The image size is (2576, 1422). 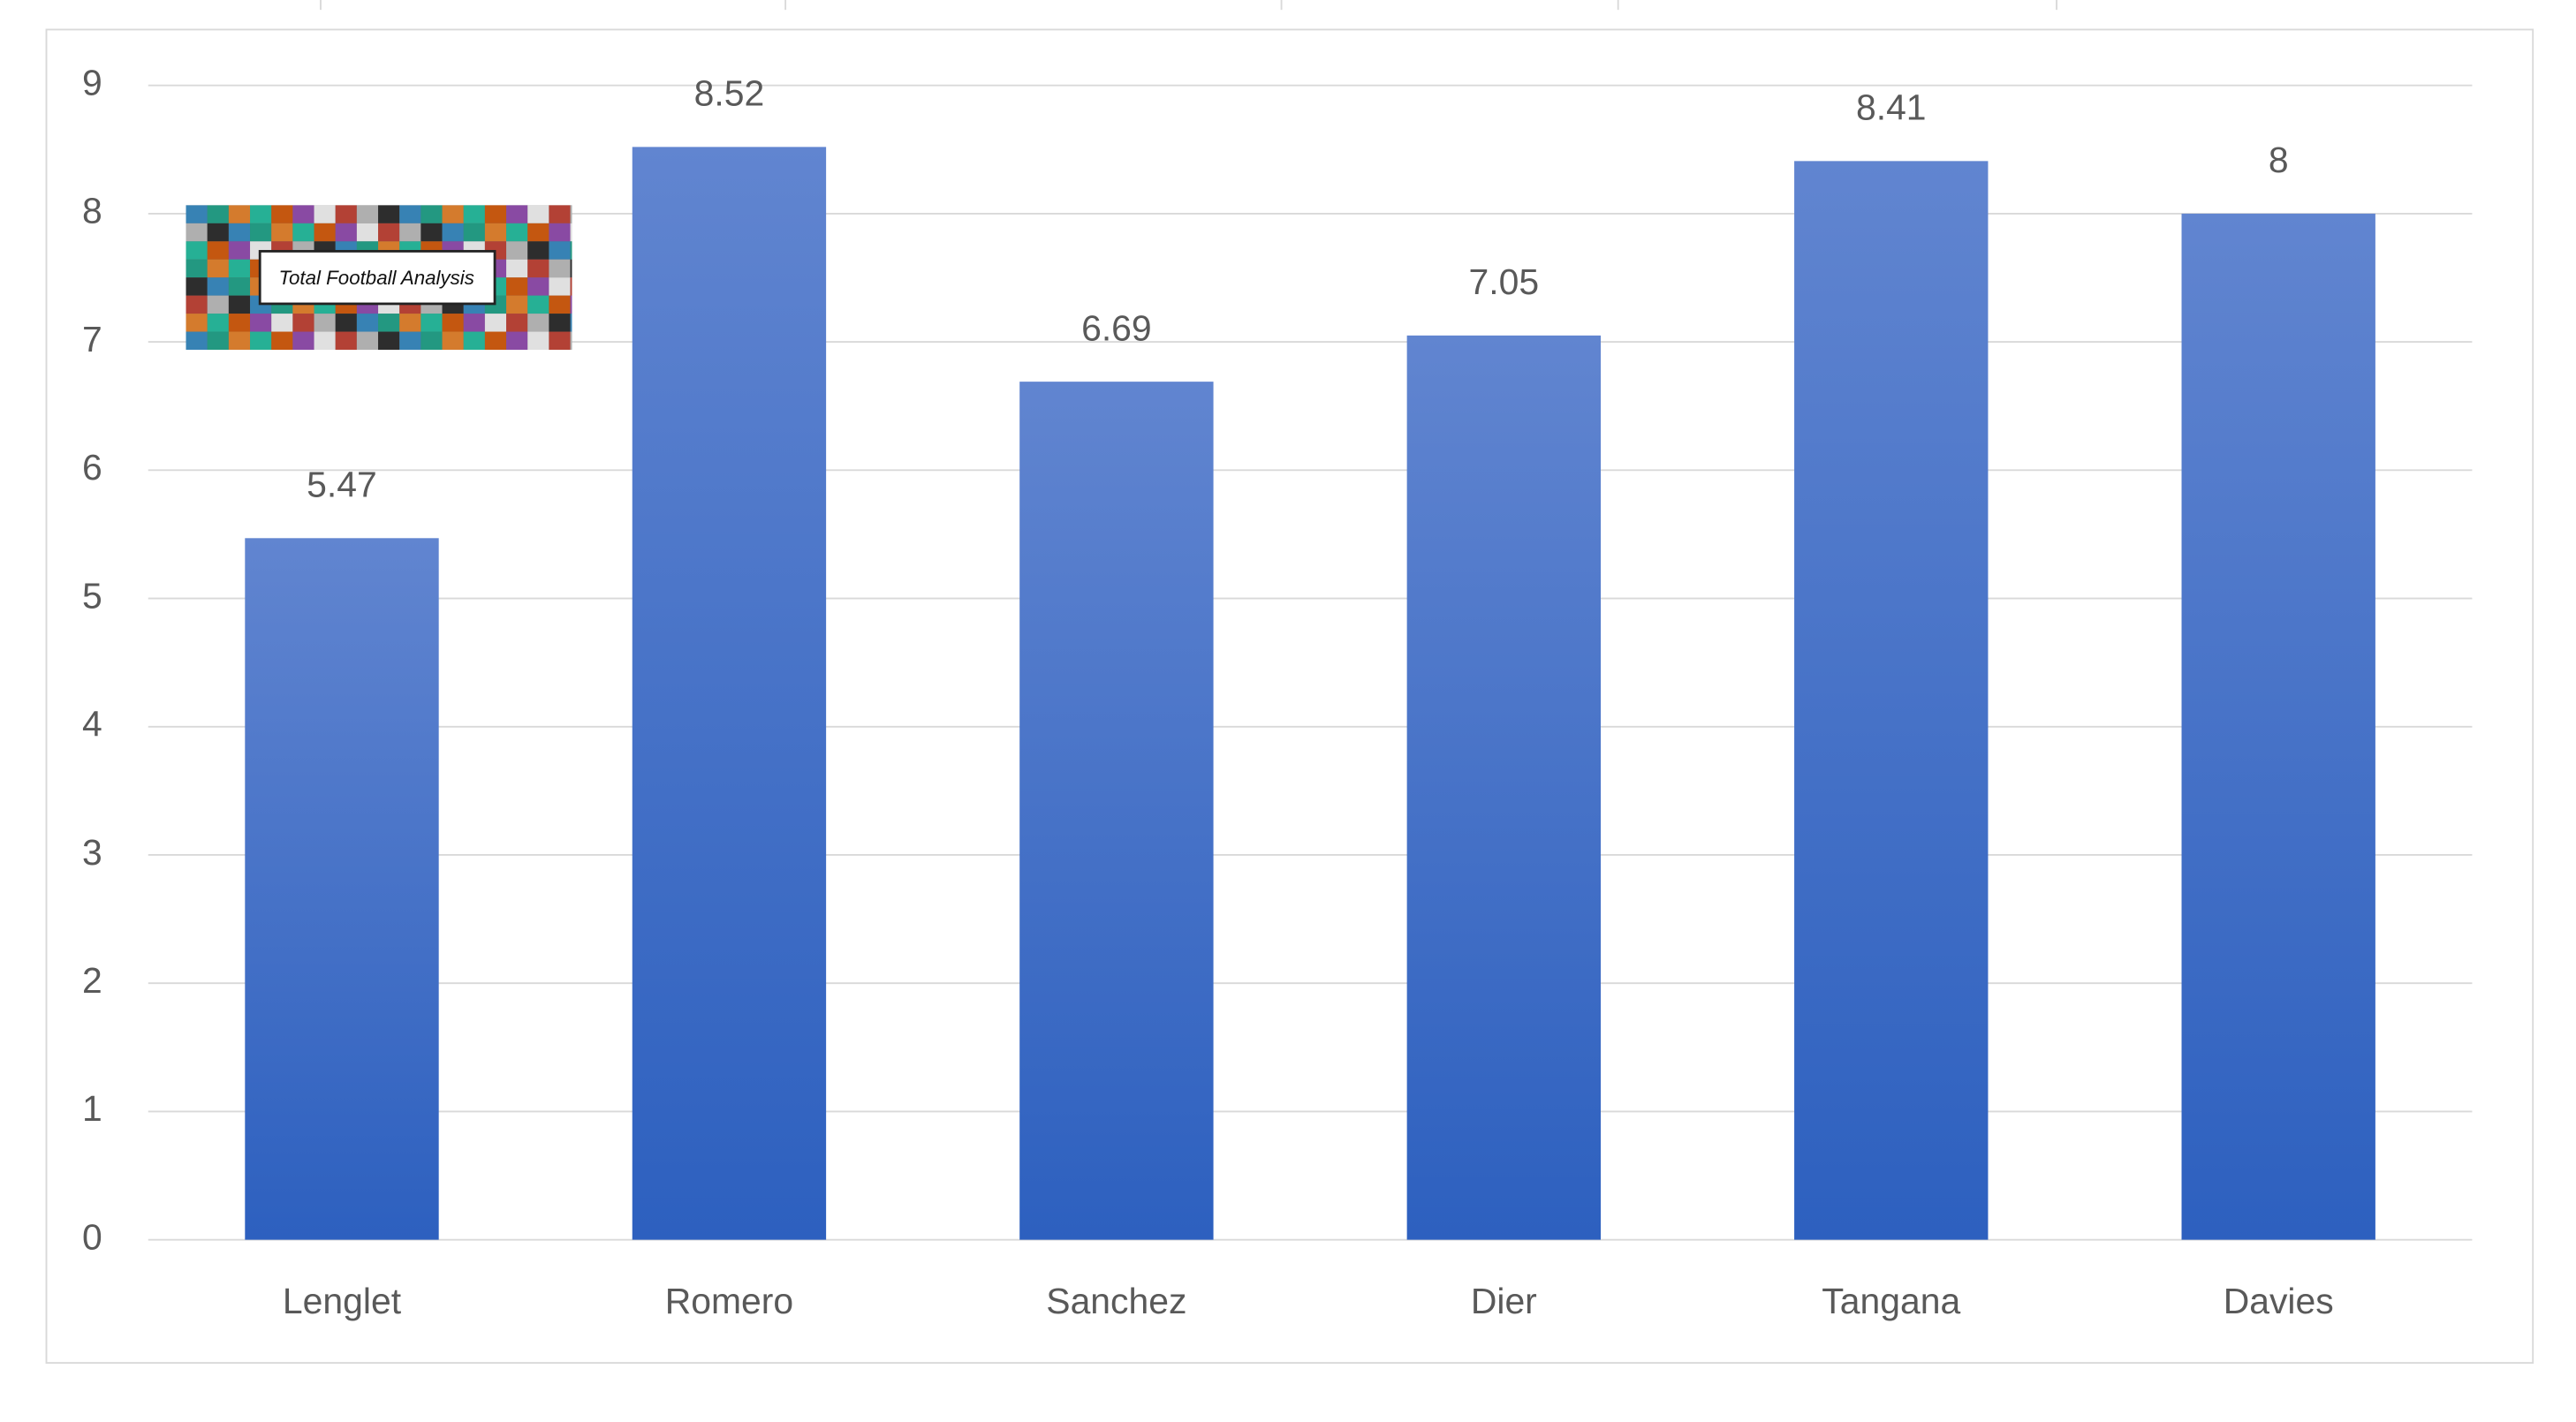 I want to click on x-tick-label: Dier, so click(x=1504, y=1301).